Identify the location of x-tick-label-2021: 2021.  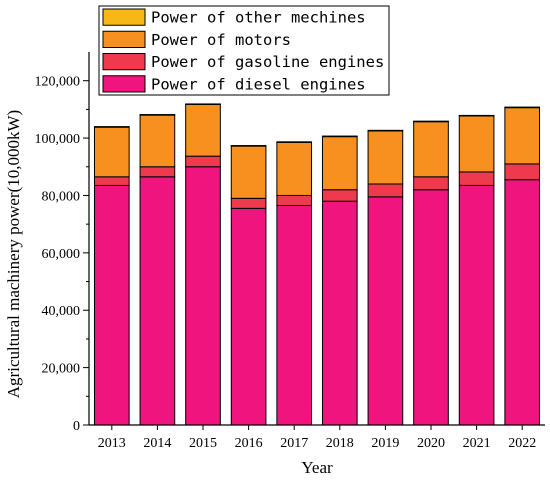
(477, 443).